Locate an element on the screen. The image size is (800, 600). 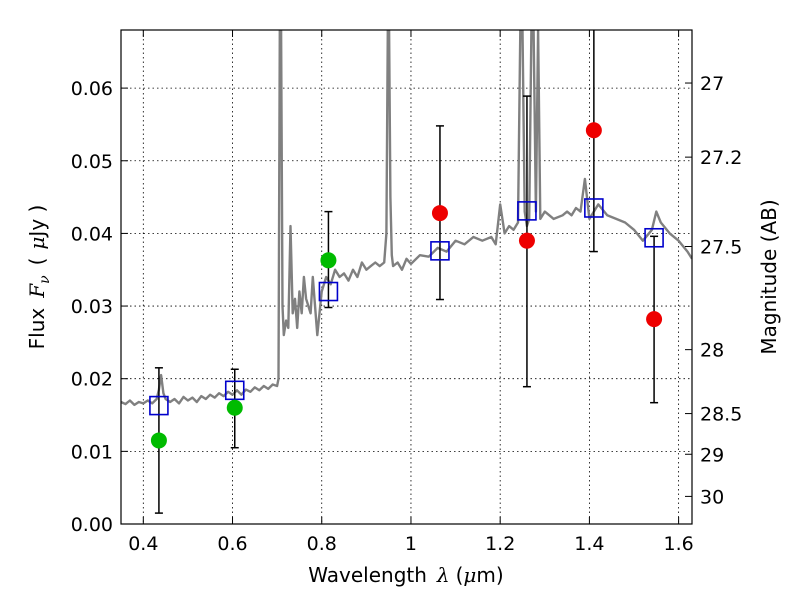
y-tick-label: 0.03 is located at coordinates (92, 307).